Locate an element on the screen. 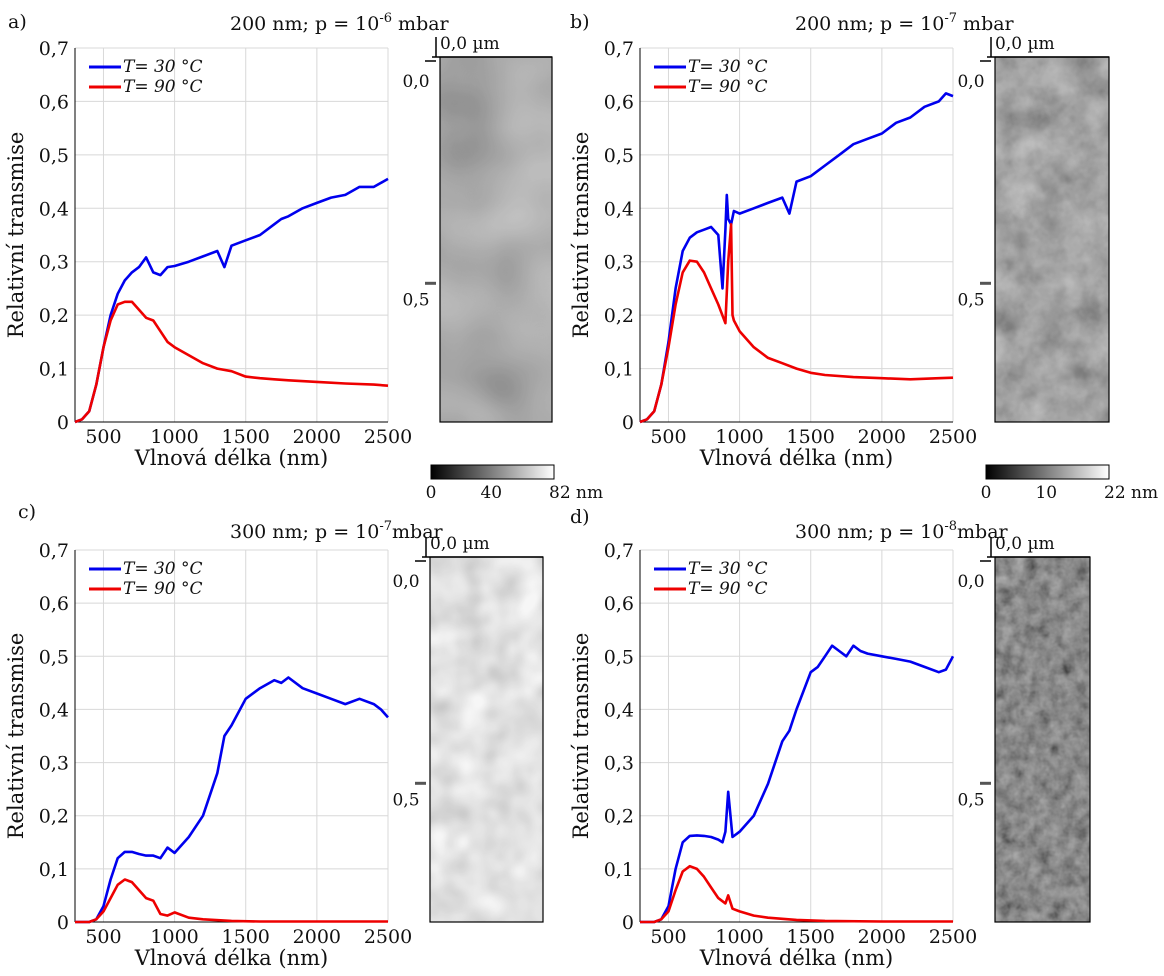  panel-letter: b) is located at coordinates (580, 22).